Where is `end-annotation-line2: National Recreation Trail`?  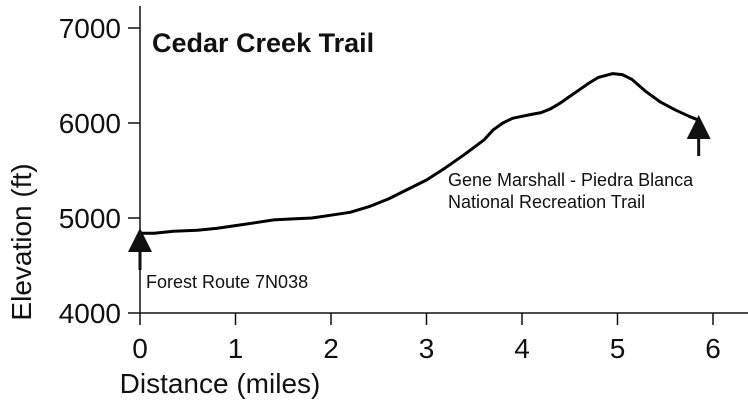
end-annotation-line2: National Recreation Trail is located at coordinates (546, 202).